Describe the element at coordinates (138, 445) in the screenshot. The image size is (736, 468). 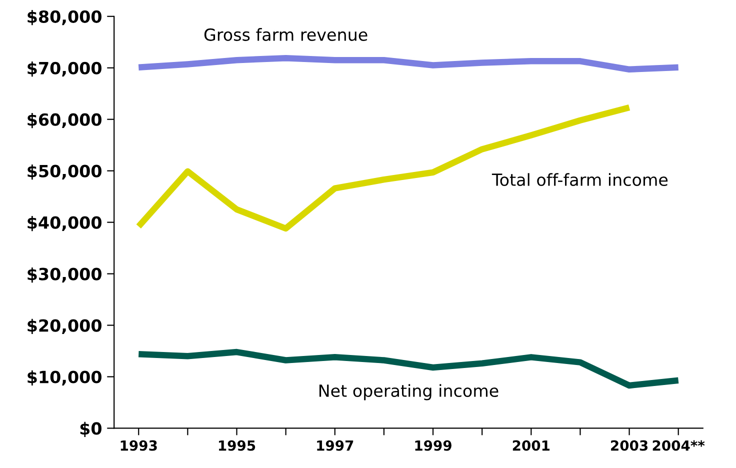
I see `x-tick-label: 1993` at that location.